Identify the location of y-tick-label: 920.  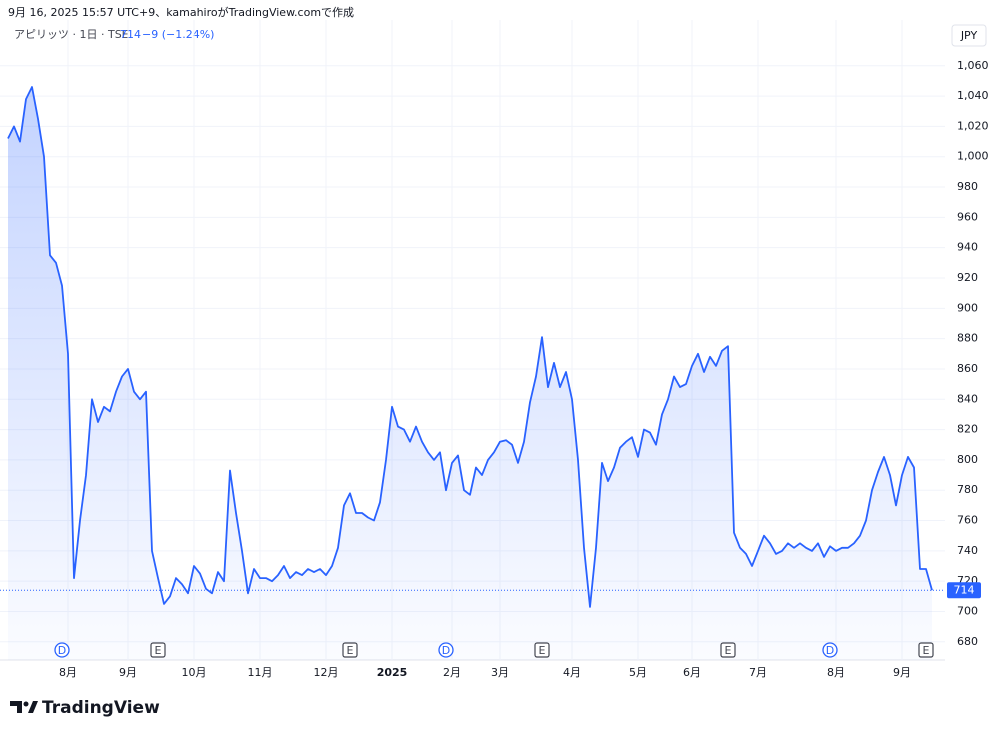
(967, 277).